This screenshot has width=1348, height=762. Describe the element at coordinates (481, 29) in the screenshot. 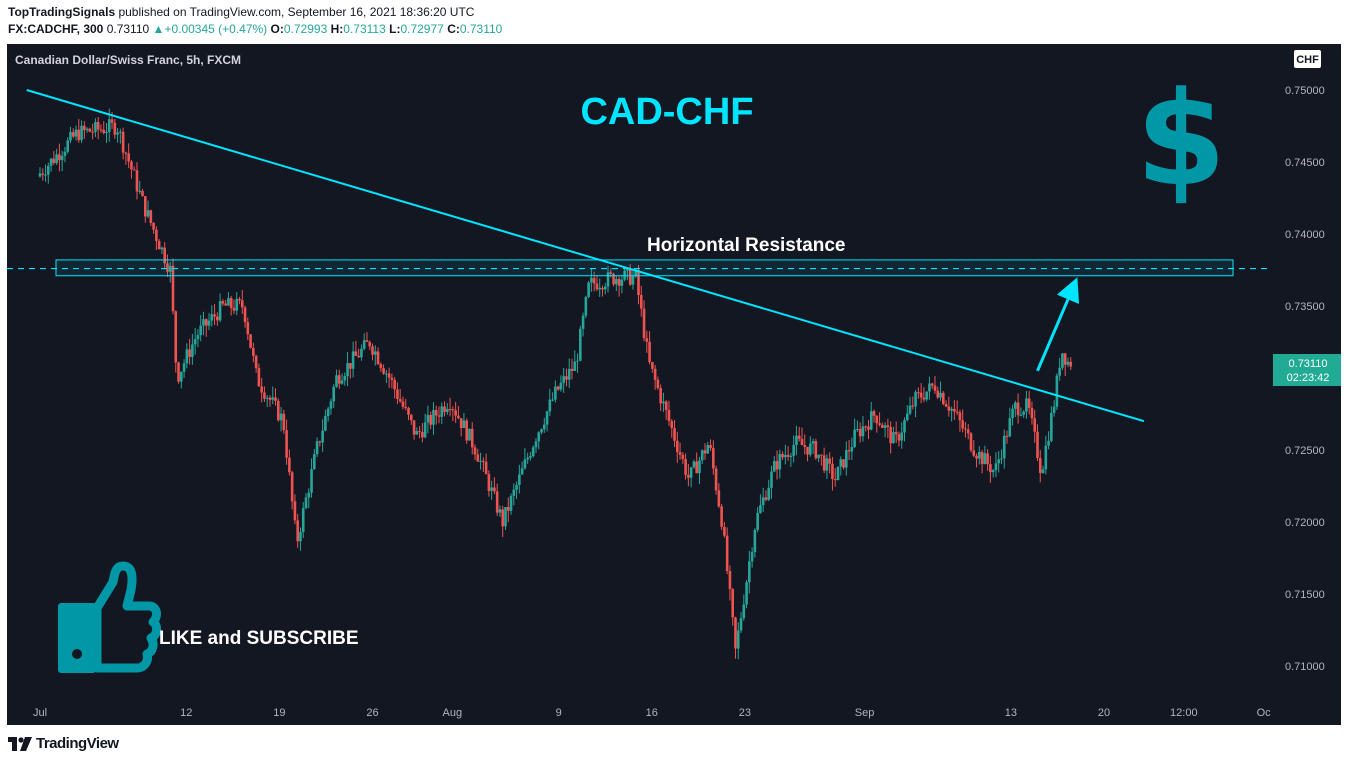

I see `close-value: 0.73110` at that location.